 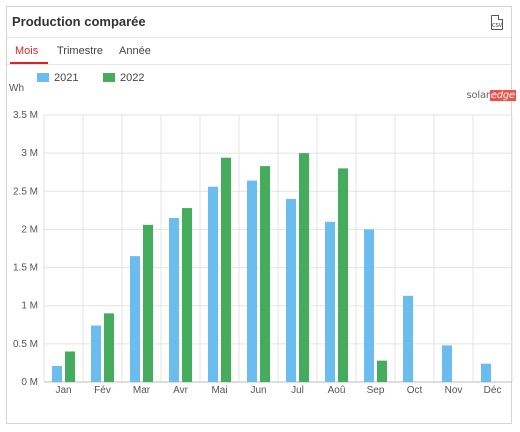 What do you see at coordinates (43, 77) in the screenshot?
I see `legend-swatch-2021` at bounding box center [43, 77].